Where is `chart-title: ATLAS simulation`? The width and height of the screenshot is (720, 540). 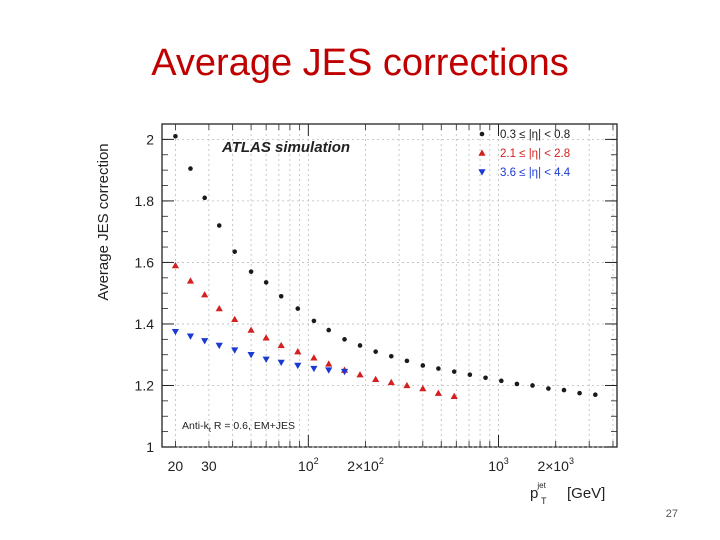 chart-title: ATLAS simulation is located at coordinates (285, 147).